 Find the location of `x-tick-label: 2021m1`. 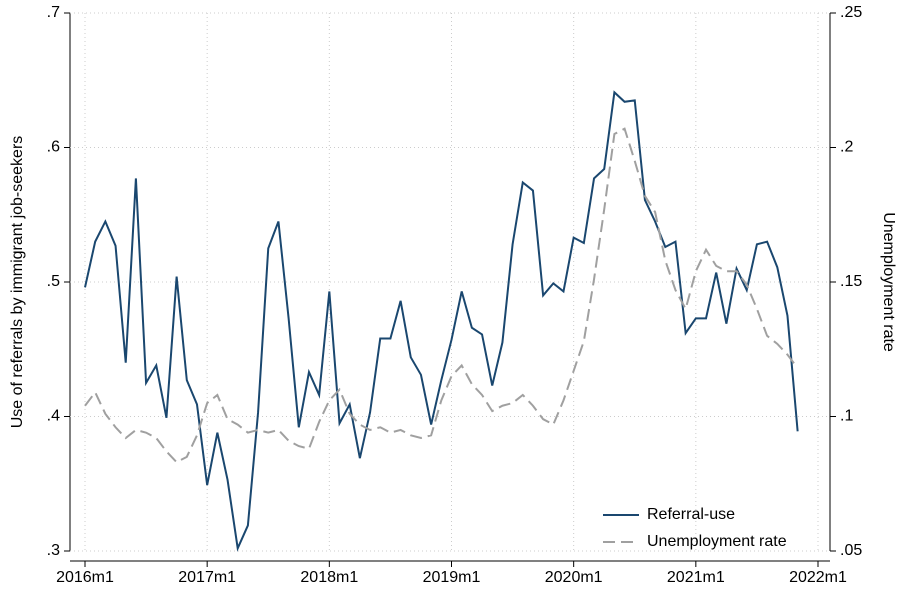

x-tick-label: 2021m1 is located at coordinates (696, 577).